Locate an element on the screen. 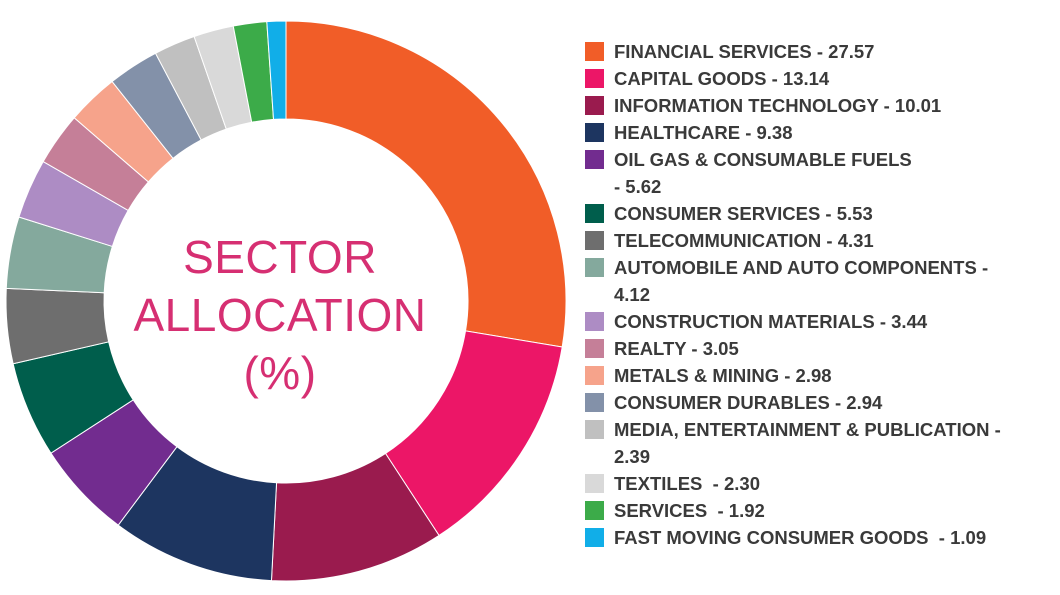  chart-title: SECTOR ALLOCATION (%) is located at coordinates (280, 315).